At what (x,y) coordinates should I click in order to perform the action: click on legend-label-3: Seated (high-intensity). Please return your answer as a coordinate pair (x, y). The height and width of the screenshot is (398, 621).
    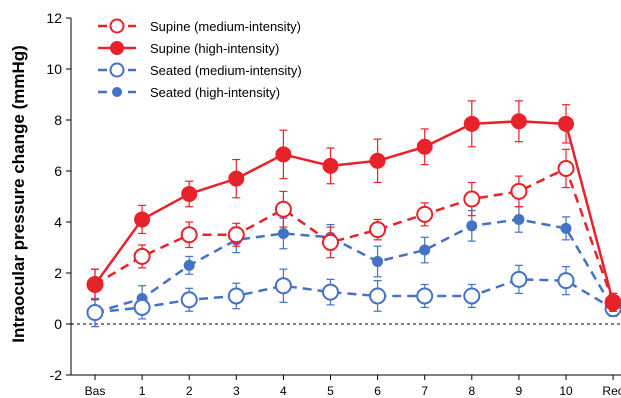
    Looking at the image, I should click on (215, 92).